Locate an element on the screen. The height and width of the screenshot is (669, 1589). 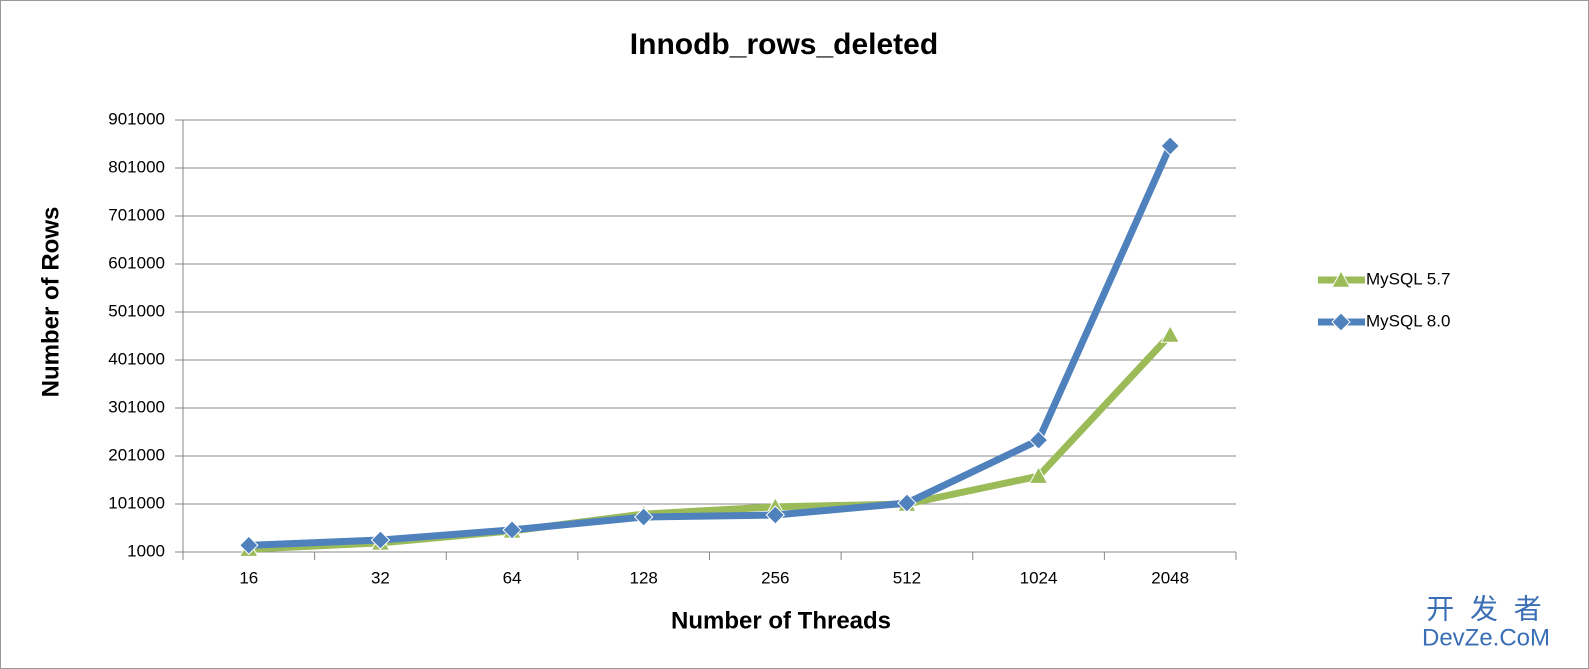
y-tick-label: 1000 is located at coordinates (146, 550).